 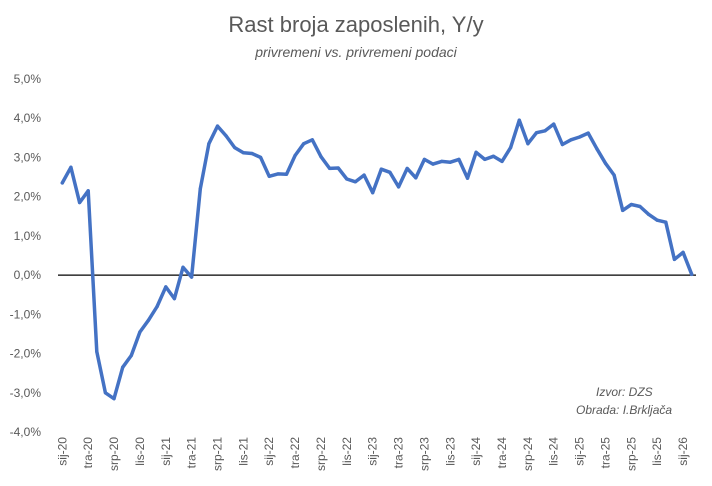 What do you see at coordinates (28, 197) in the screenshot?
I see `y-tick-label: 2,0%` at bounding box center [28, 197].